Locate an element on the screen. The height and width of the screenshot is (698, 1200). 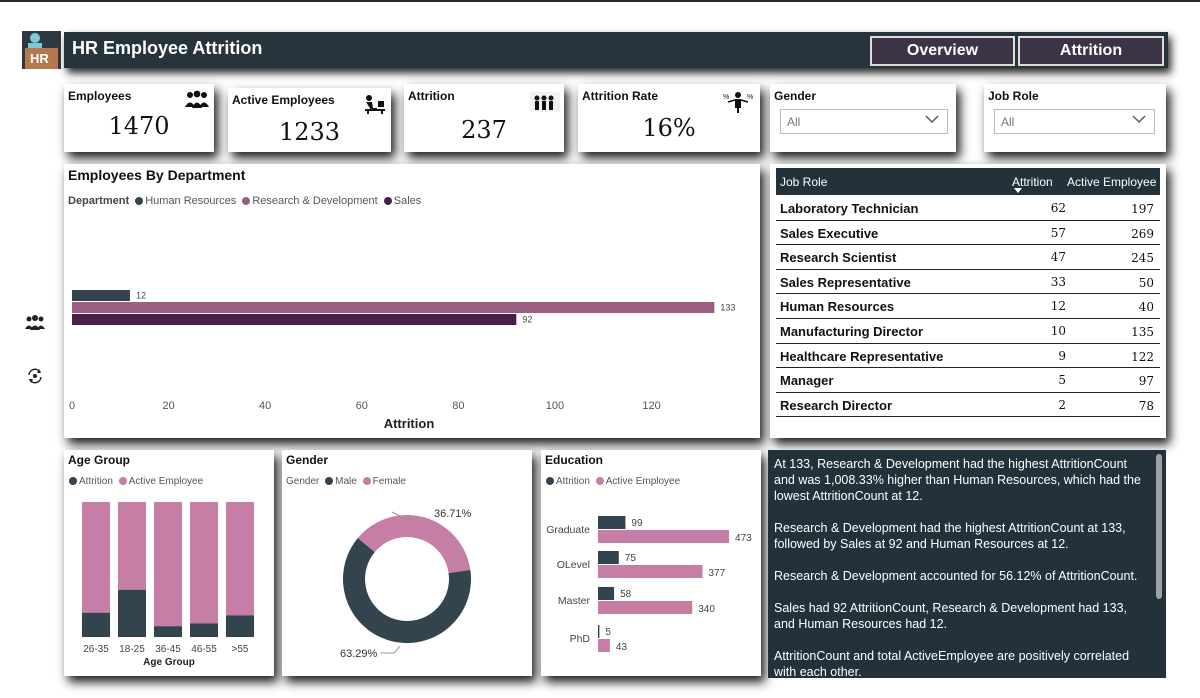
nav-overview-button: Overview is located at coordinates (942, 51).